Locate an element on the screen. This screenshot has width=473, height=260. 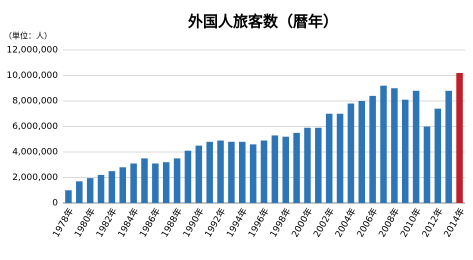
x-tick-label: 2014年 is located at coordinates (454, 223).